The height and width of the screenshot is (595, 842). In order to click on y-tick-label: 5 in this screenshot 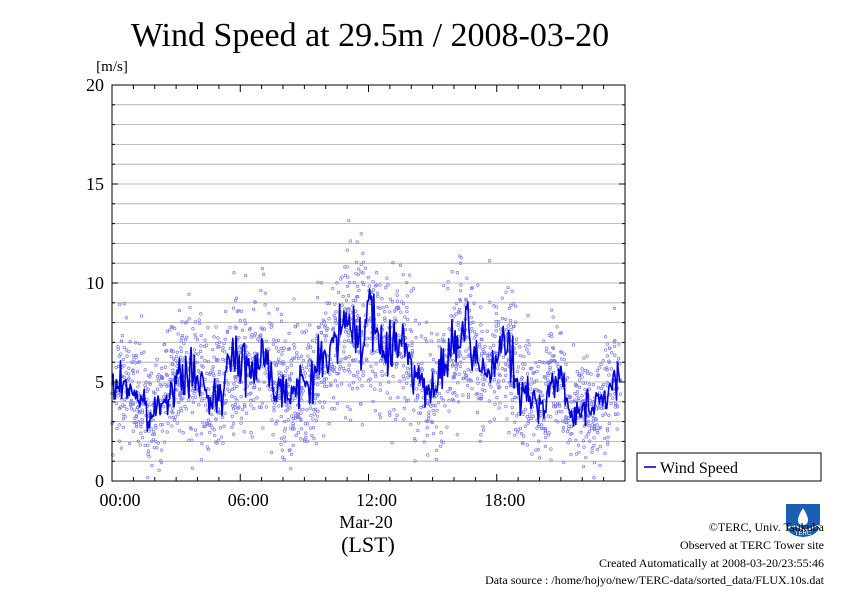, I will do `click(99, 382)`.